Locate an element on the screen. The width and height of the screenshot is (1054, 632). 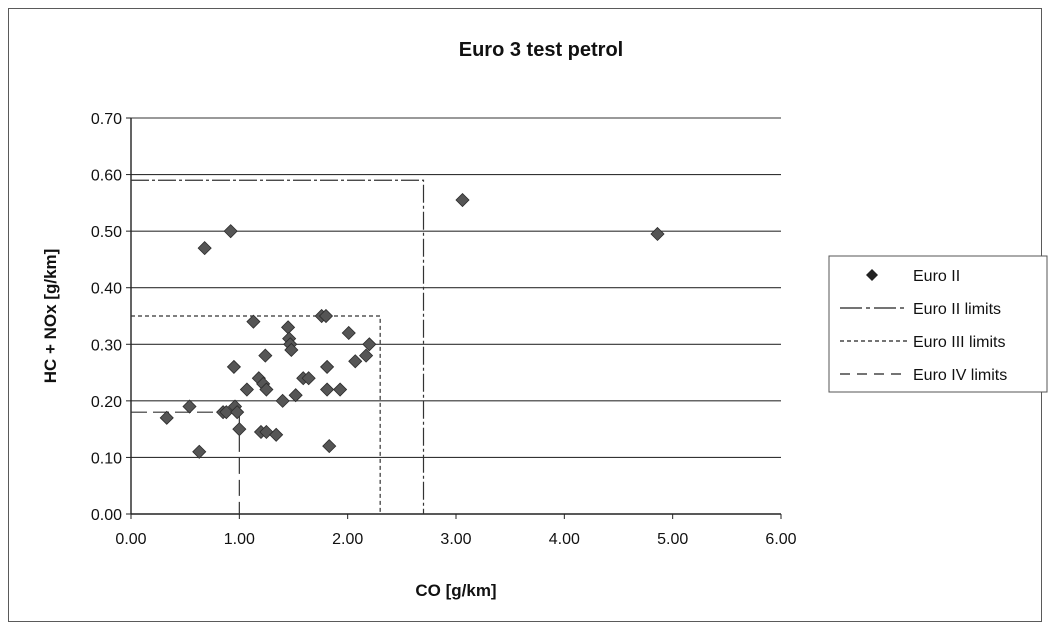
y-axis-label: HC + NOx [g/km] is located at coordinates (50, 316).